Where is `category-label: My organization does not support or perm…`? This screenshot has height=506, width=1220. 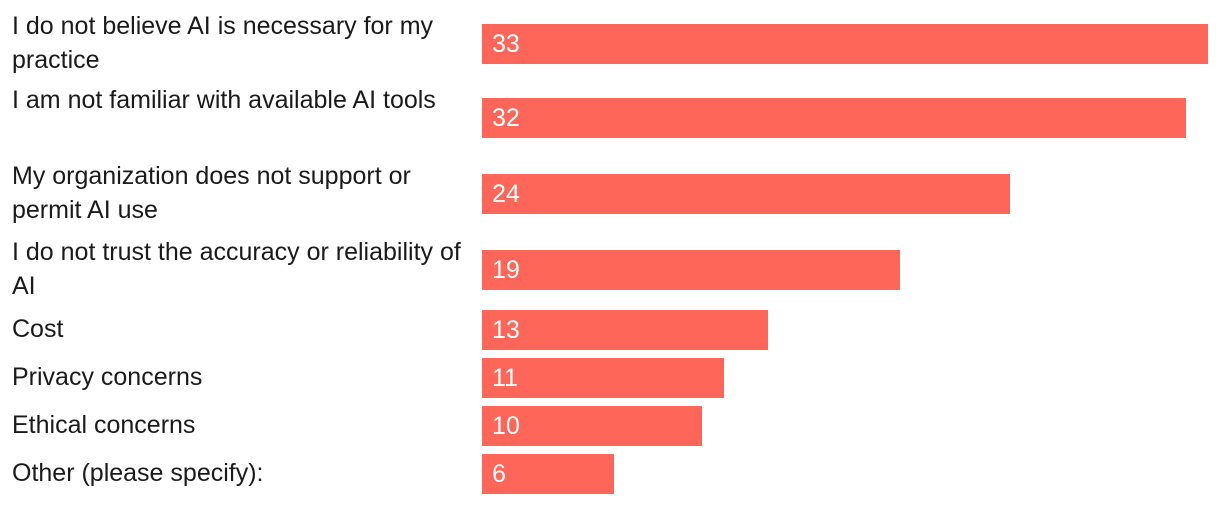 category-label: My organization does not support or perm… is located at coordinates (211, 193).